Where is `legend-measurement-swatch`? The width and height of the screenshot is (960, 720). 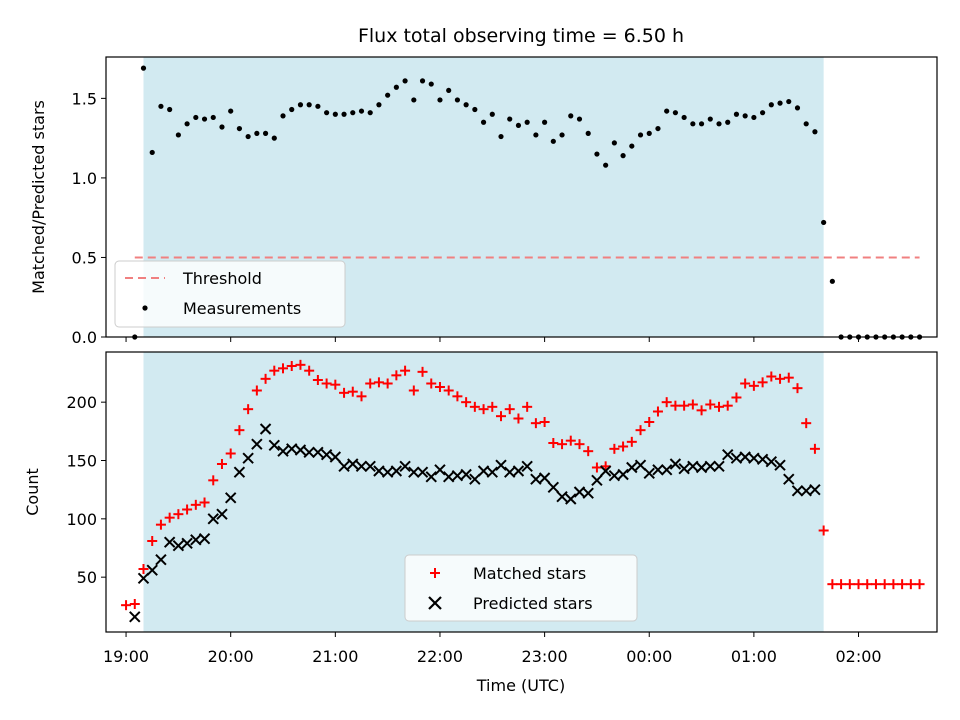
legend-measurement-swatch is located at coordinates (145, 308).